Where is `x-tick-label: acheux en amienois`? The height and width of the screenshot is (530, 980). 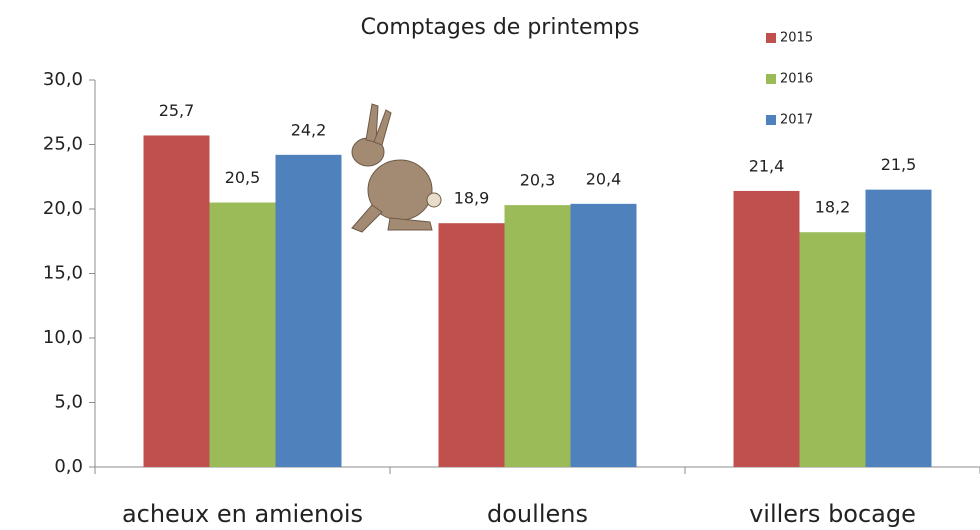 x-tick-label: acheux en amienois is located at coordinates (242, 514).